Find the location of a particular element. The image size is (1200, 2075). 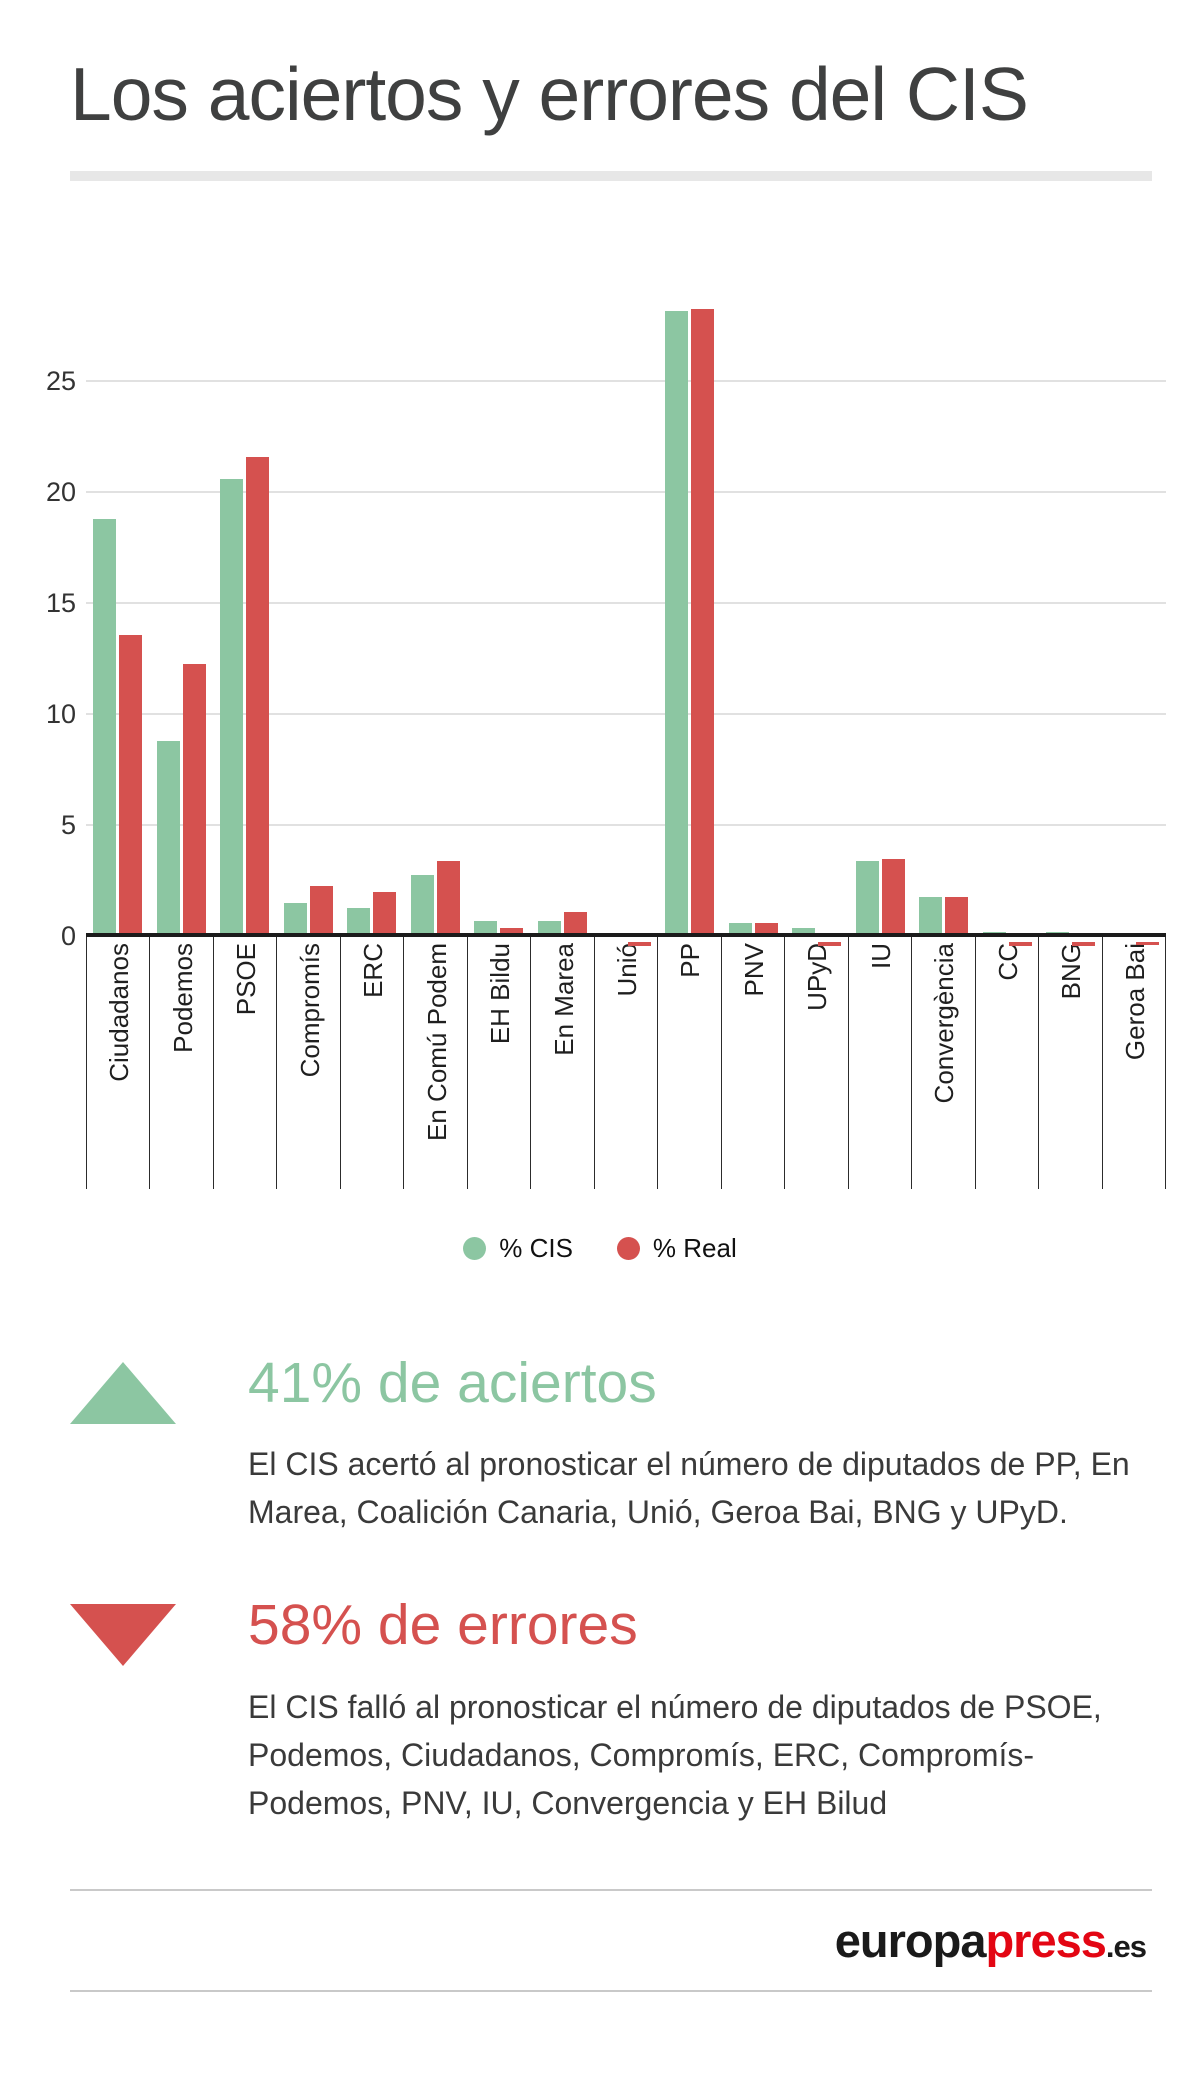

x-label-cell: Compromís is located at coordinates (307, 1062).